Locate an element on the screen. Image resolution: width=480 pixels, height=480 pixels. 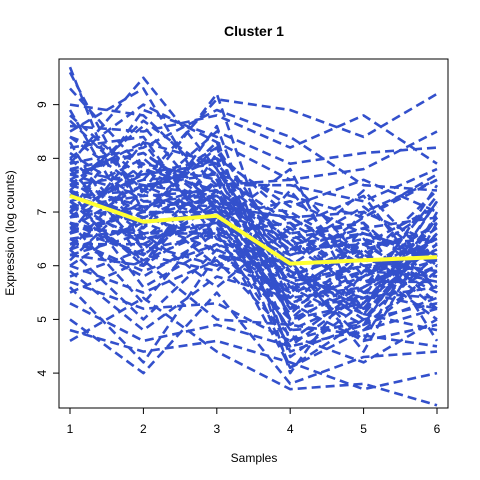
mean-profile-line is located at coordinates (253, 230).